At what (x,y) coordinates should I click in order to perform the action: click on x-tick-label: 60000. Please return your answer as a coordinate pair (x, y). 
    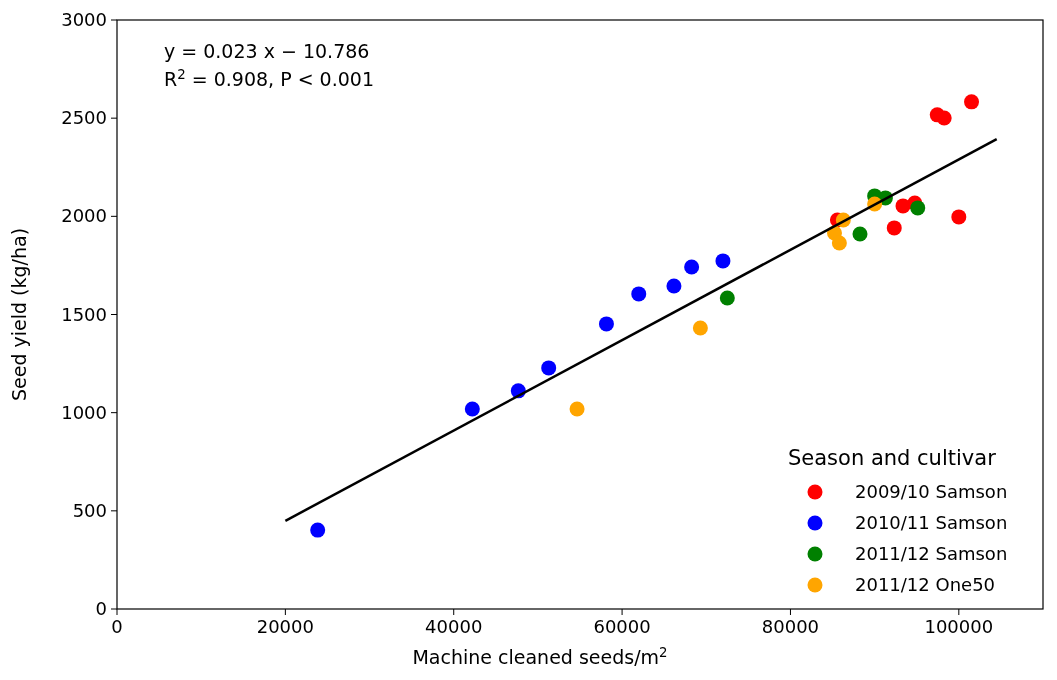
    Looking at the image, I should click on (622, 626).